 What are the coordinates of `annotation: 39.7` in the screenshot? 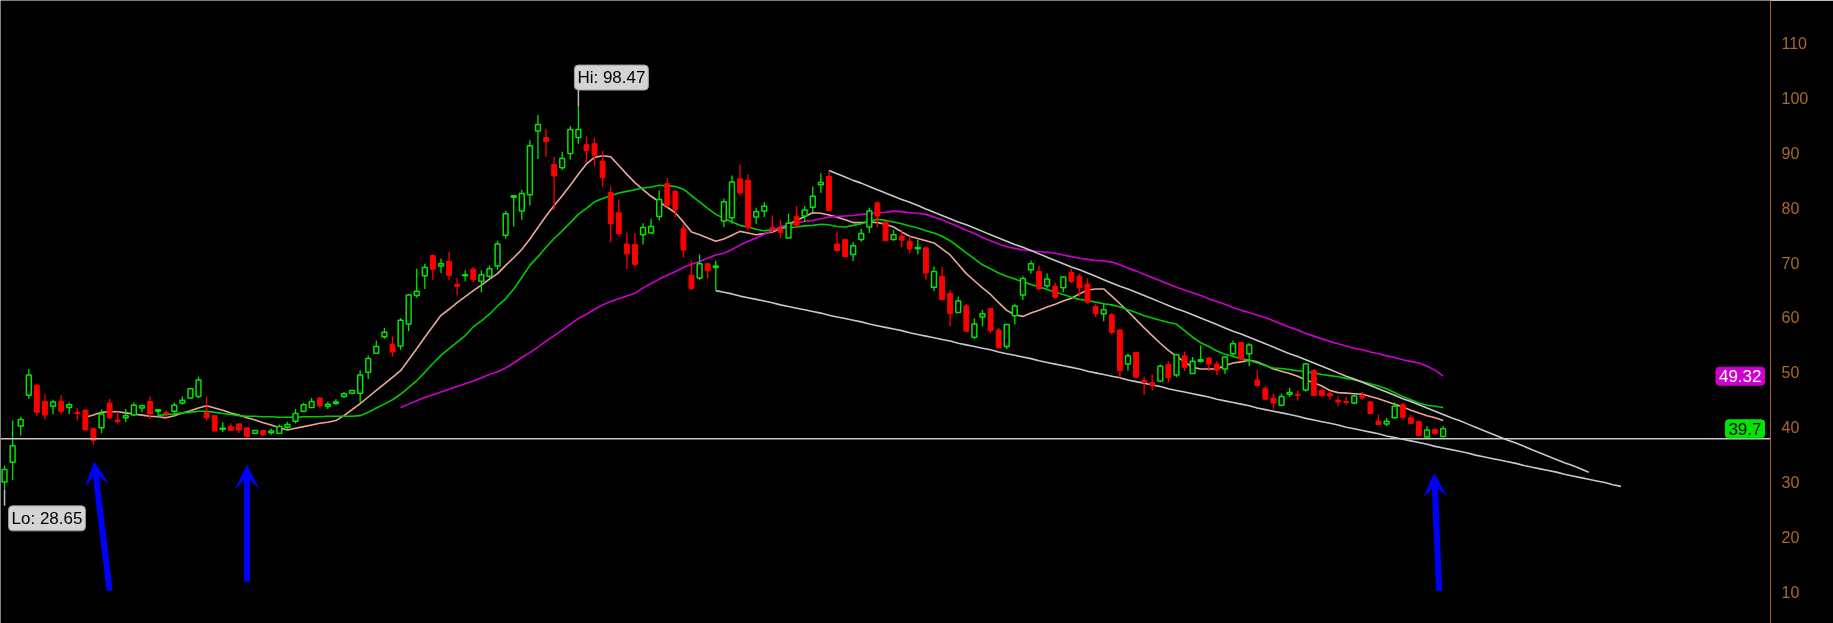 It's located at (1745, 429).